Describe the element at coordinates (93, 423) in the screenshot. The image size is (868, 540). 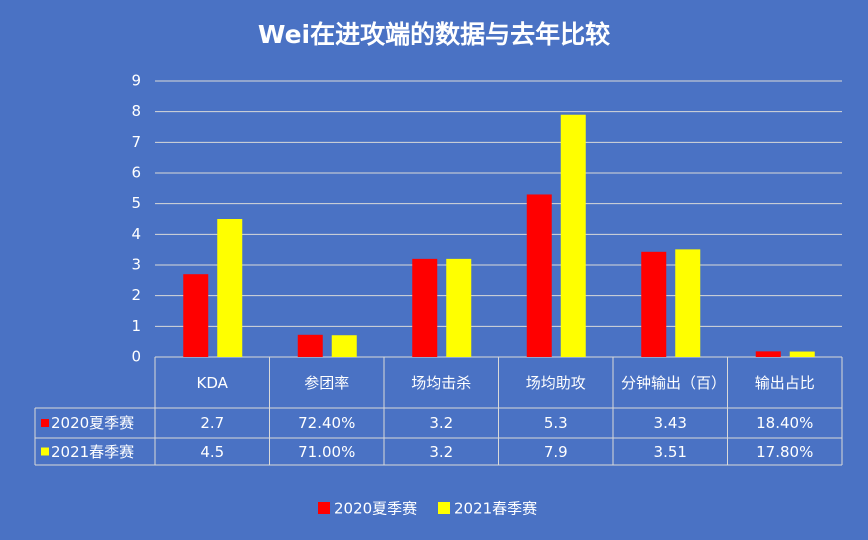
I see `table-series-name: 2020夏季赛` at that location.